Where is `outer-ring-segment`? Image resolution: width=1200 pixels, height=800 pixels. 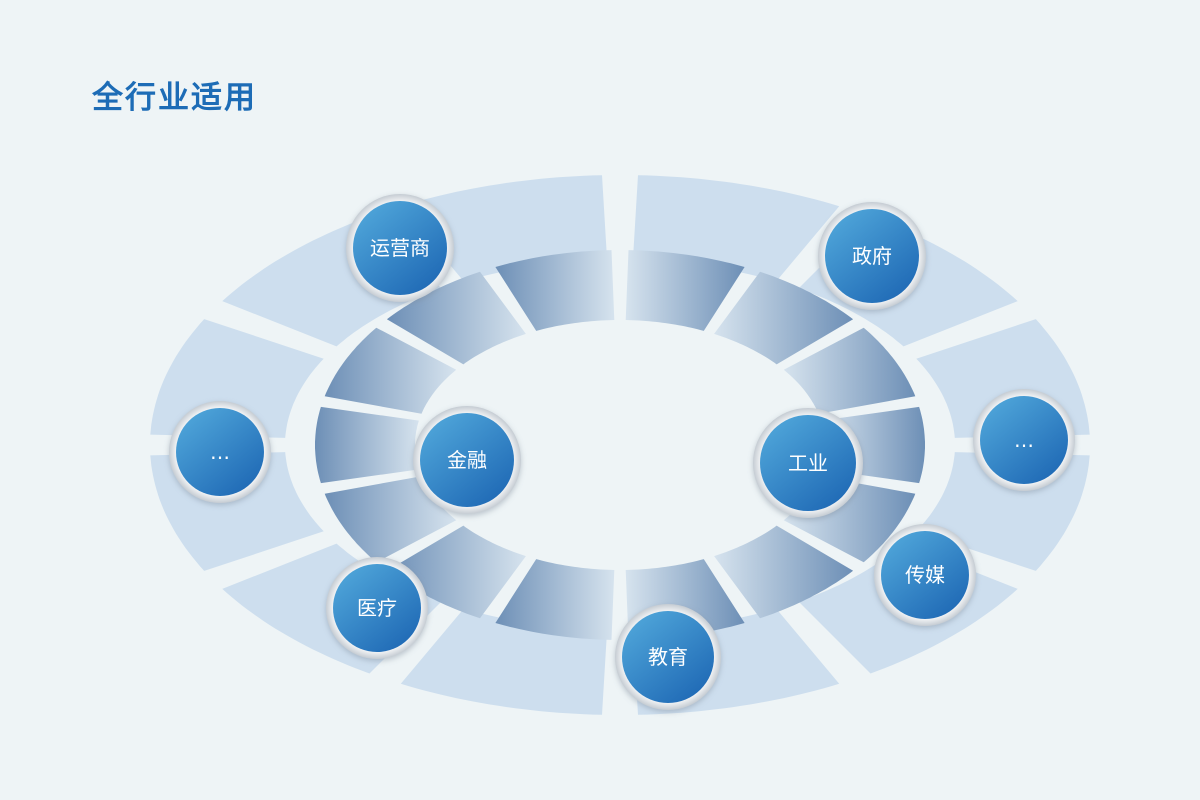
outer-ring-segment is located at coordinates (237, 378).